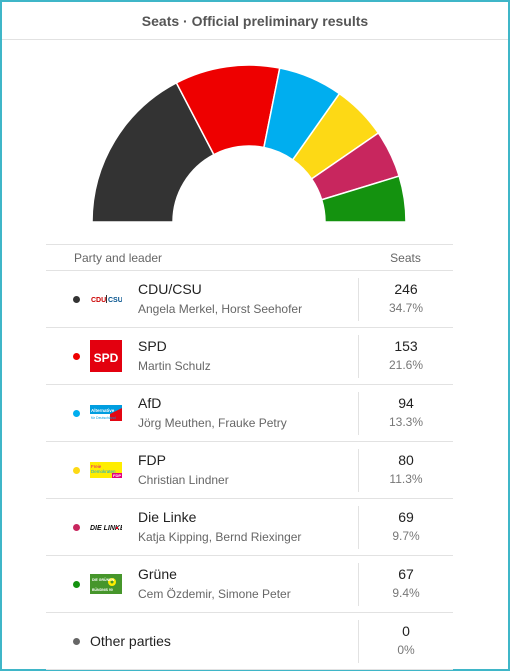 This screenshot has width=510, height=671. Describe the element at coordinates (96, 466) in the screenshot. I see `svg-text: Freie` at that location.